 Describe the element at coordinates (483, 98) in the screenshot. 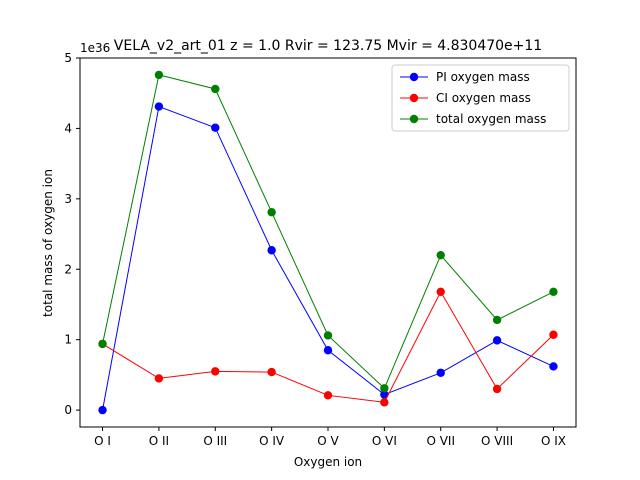

I see `legend-label-1: CI oxygen mass` at that location.